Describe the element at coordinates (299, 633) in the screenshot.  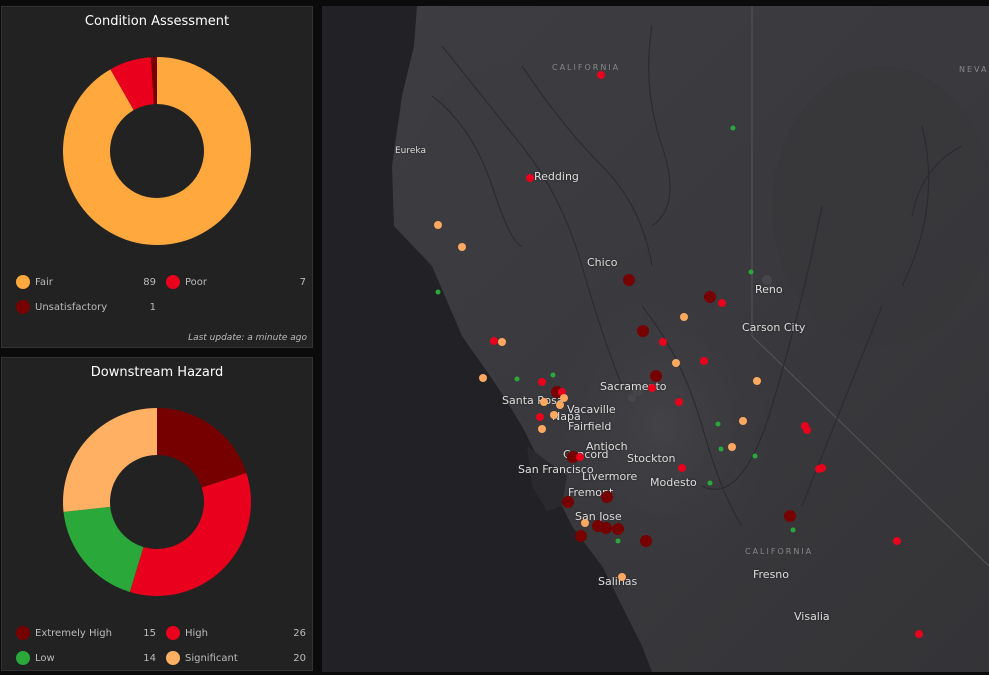
I see `legend-count: 26` at that location.